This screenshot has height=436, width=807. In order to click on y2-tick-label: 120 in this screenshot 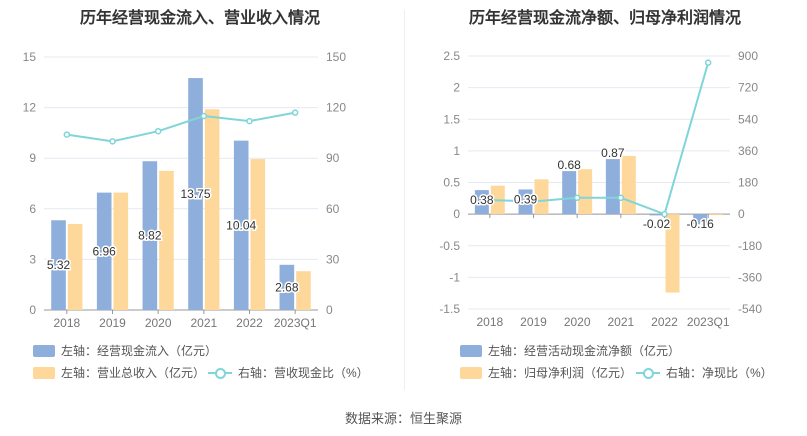, I will do `click(336, 108)`.